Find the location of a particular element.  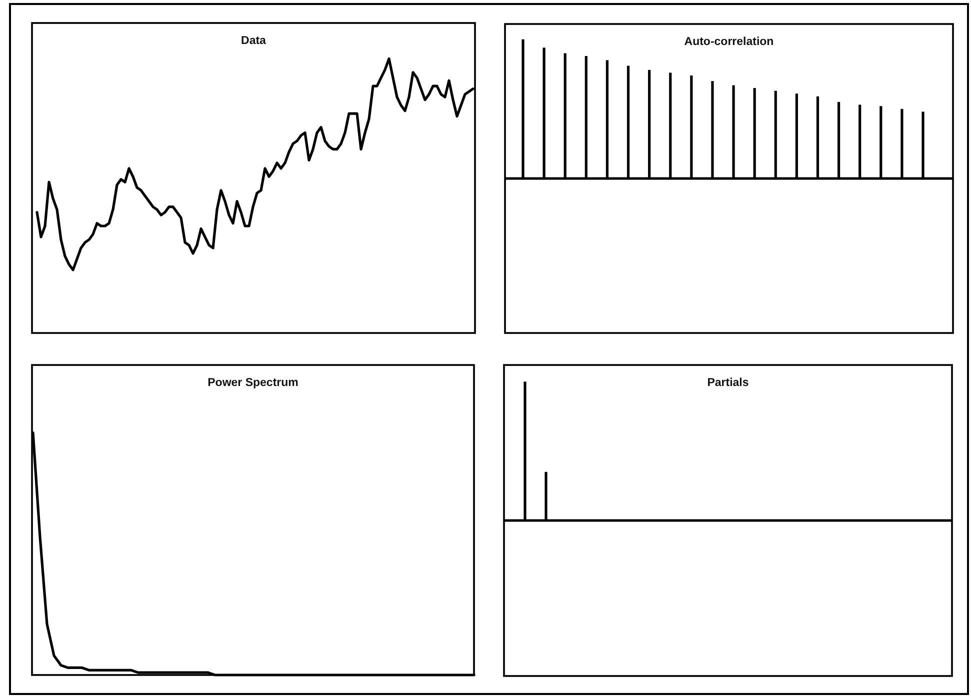

chart-title: Power Spectrum is located at coordinates (253, 383).